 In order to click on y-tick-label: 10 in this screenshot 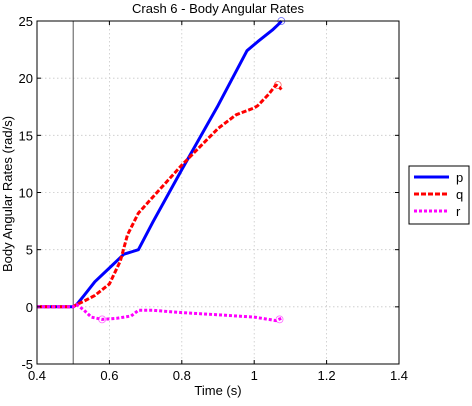, I will do `click(26, 193)`.